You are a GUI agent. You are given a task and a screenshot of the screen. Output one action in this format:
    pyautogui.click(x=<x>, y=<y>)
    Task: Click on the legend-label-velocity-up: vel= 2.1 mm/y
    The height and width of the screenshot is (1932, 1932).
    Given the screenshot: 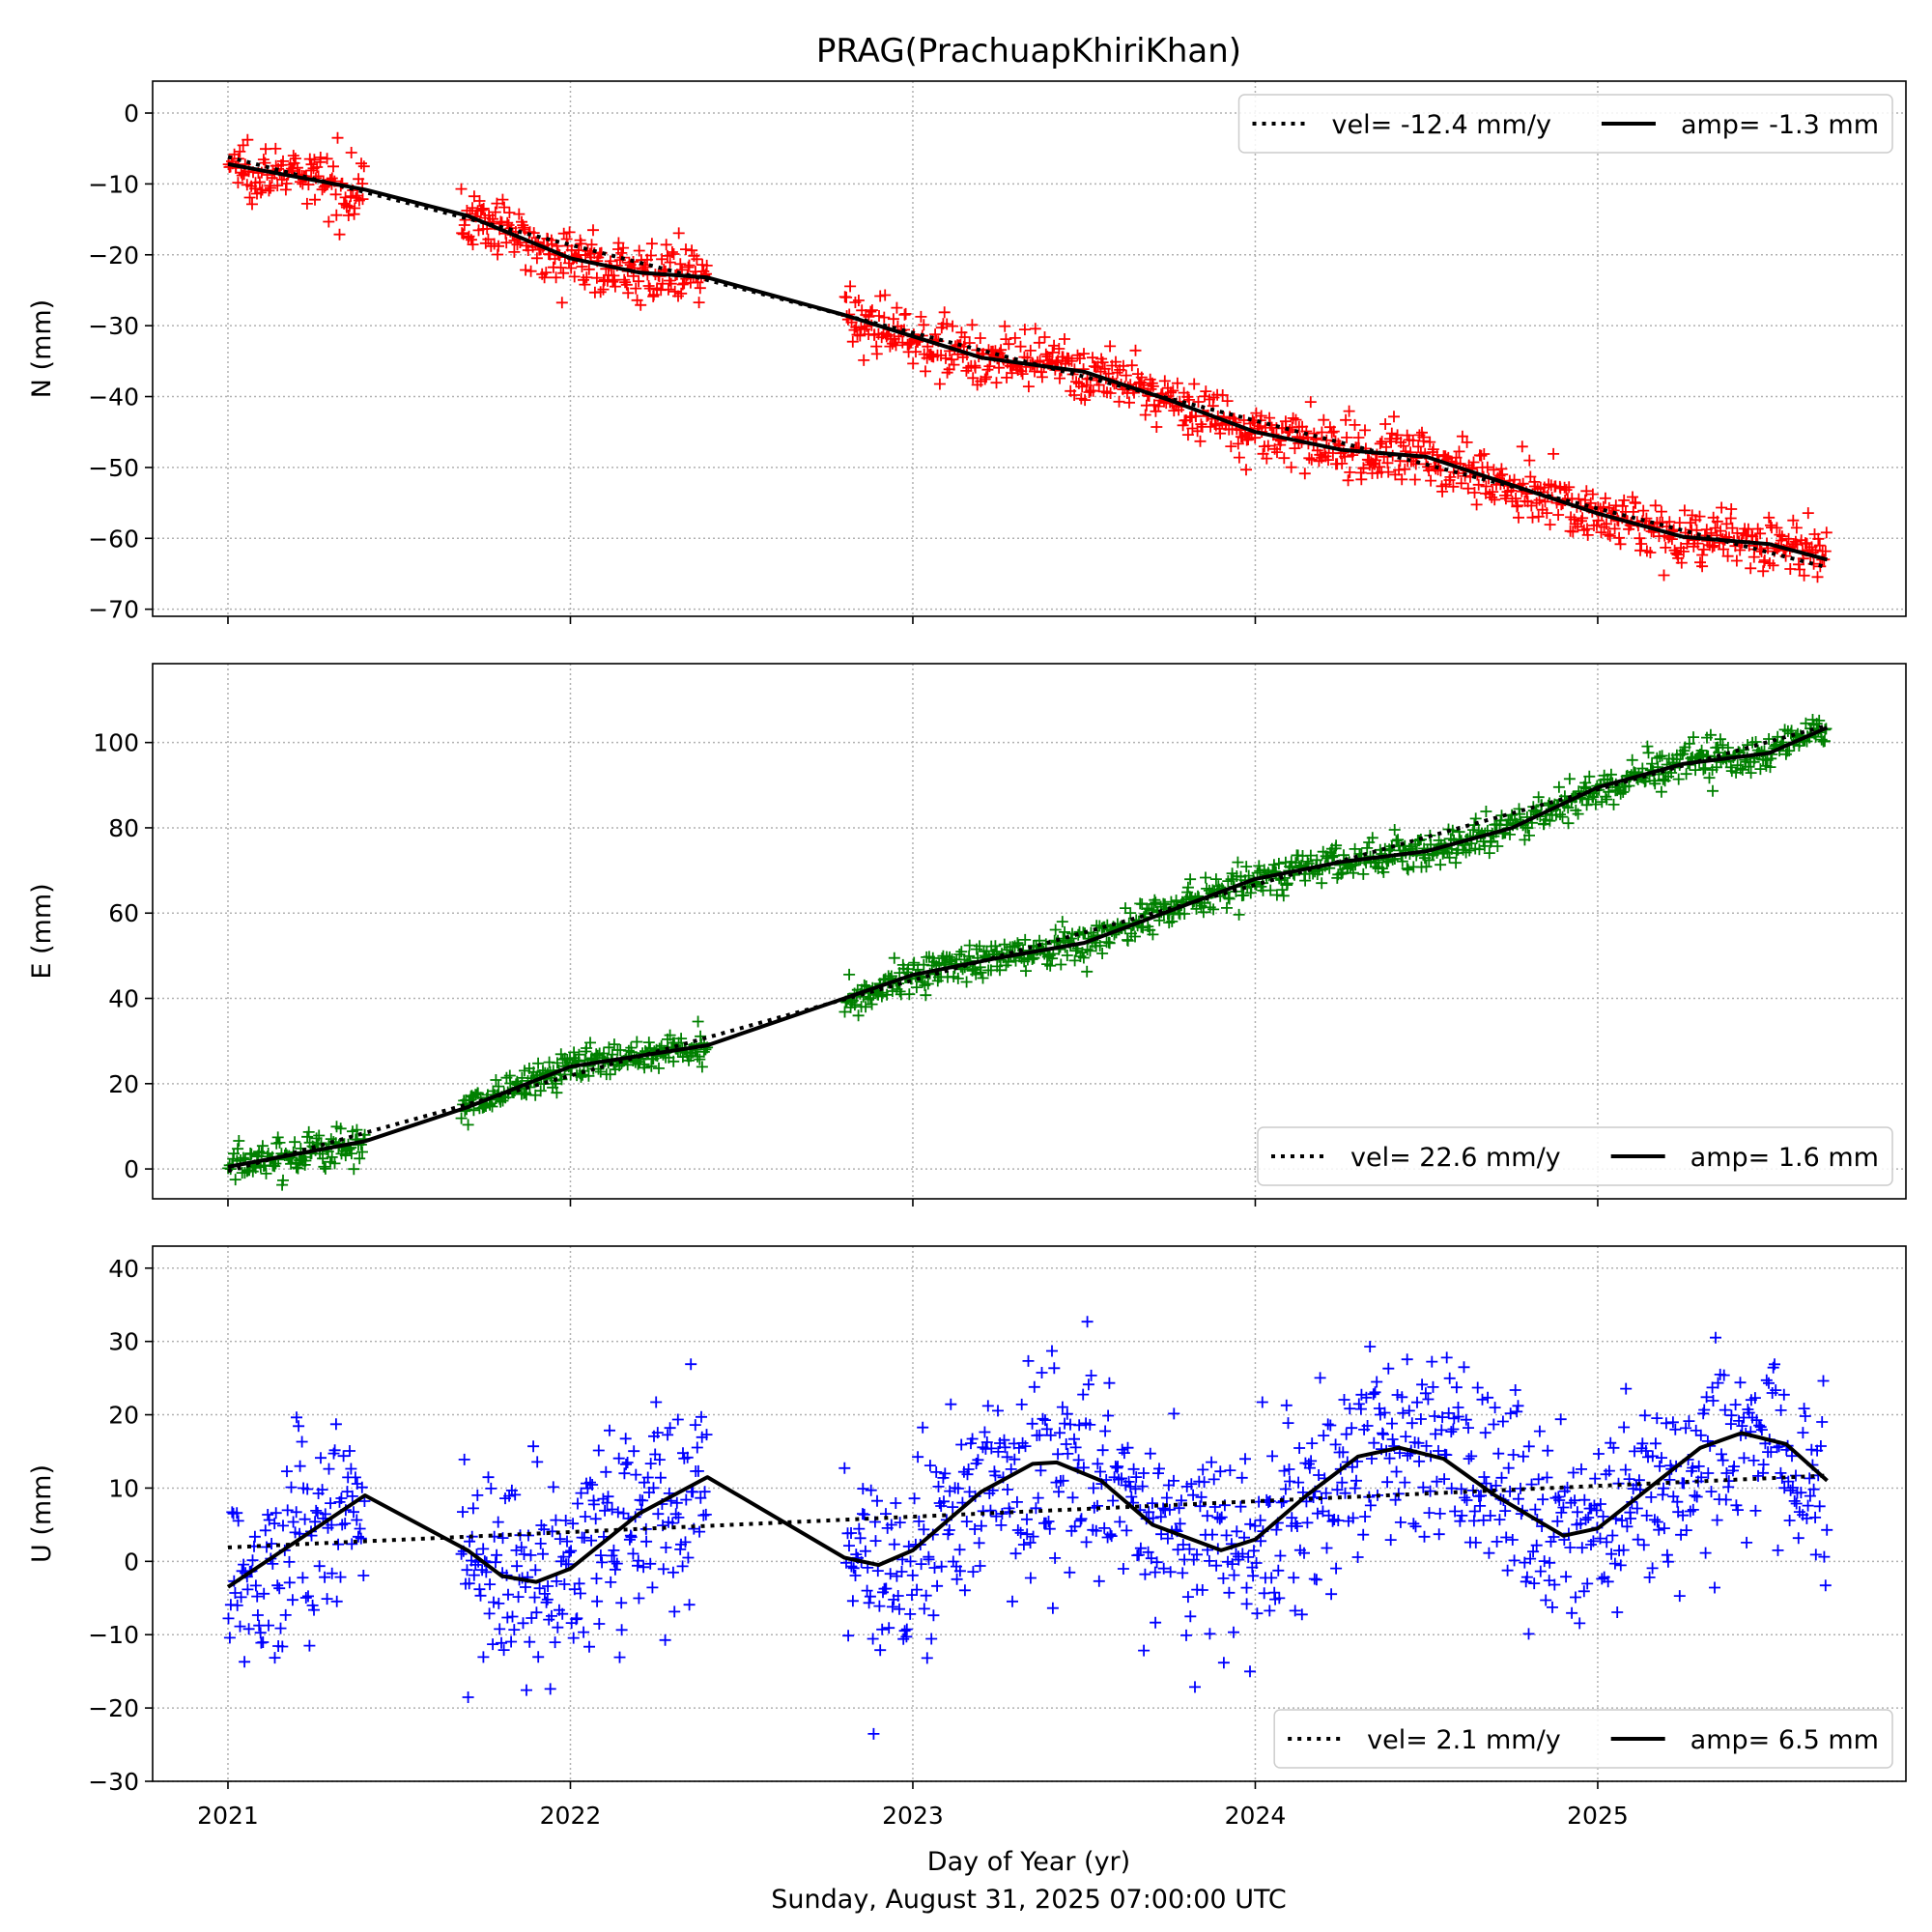 What is the action you would take?
    pyautogui.click(x=1464, y=1740)
    